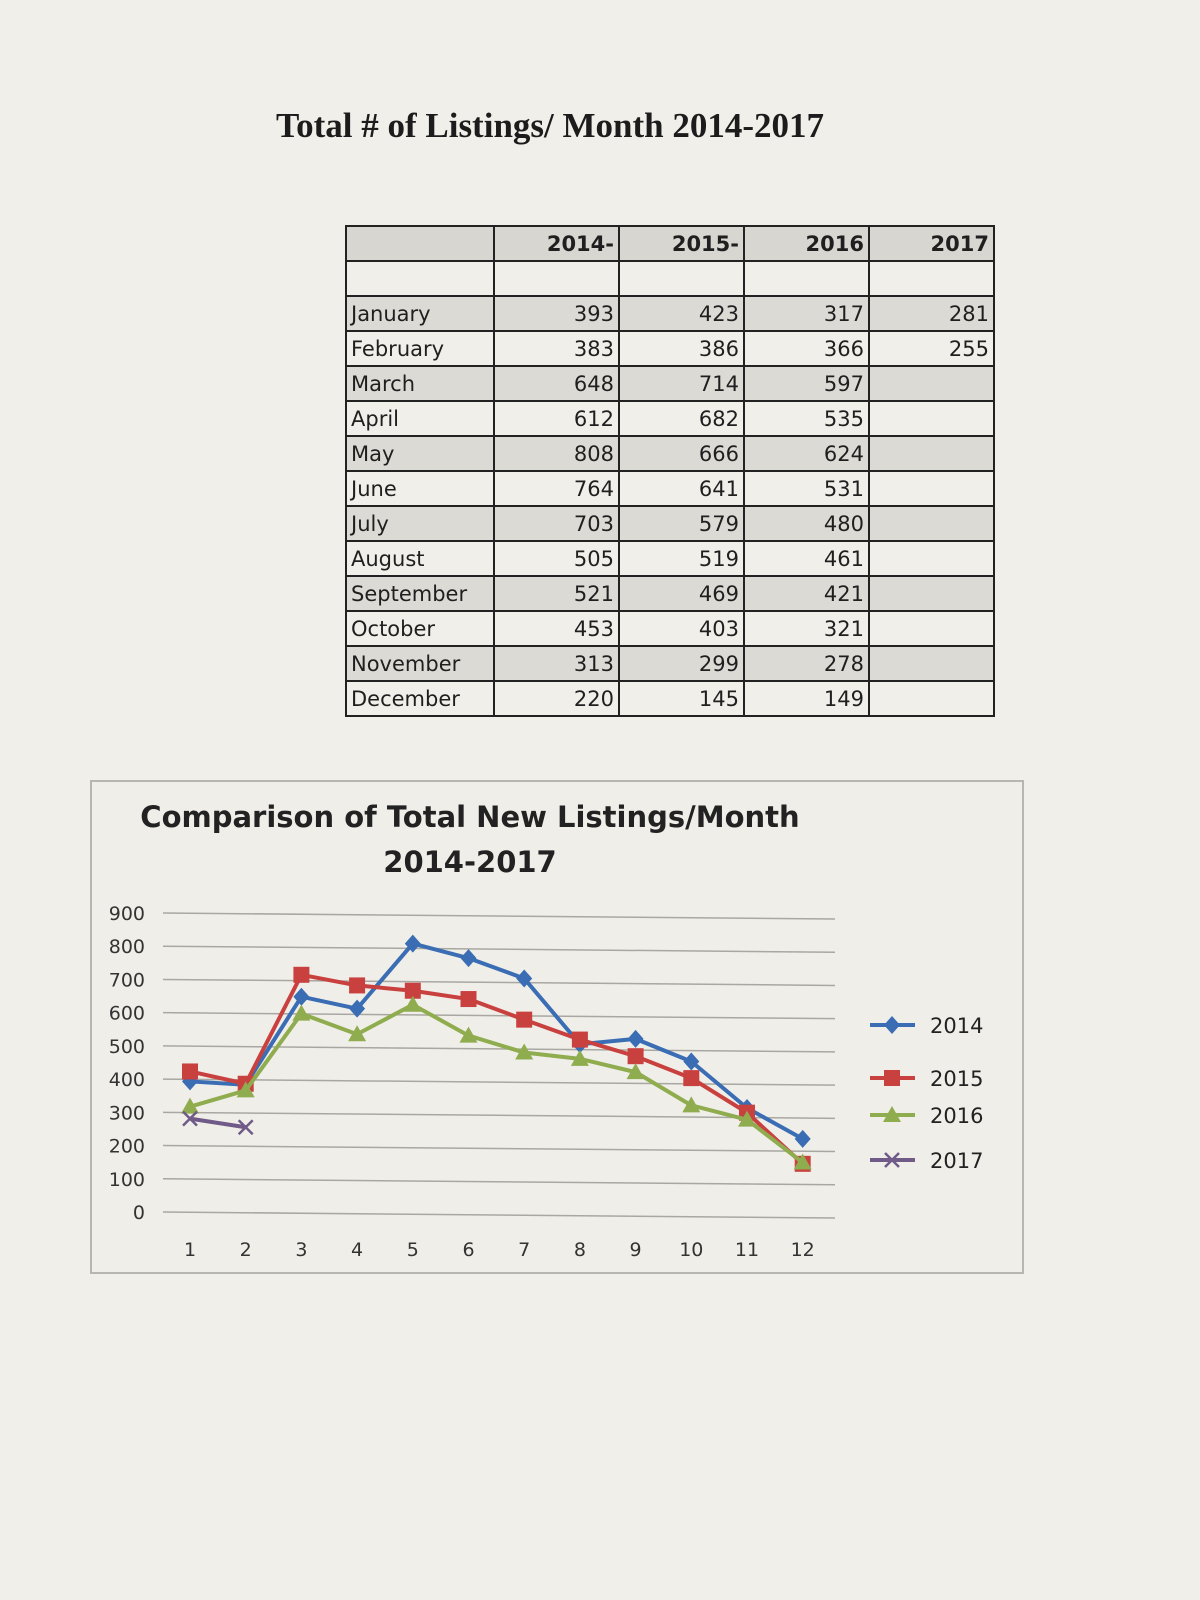 Image resolution: width=1200 pixels, height=1600 pixels. What do you see at coordinates (556, 663) in the screenshot?
I see `value-cell: 313` at bounding box center [556, 663].